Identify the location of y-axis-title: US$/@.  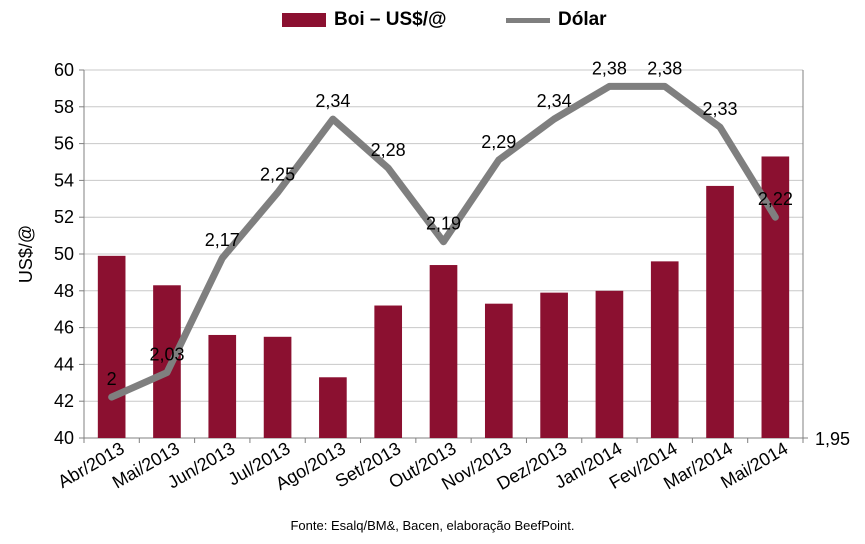
(26, 254).